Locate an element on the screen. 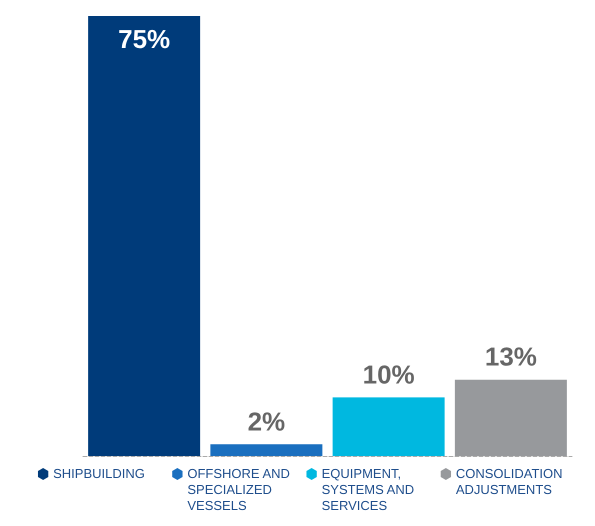 This screenshot has width=595, height=526. data-label: 13% is located at coordinates (510, 357).